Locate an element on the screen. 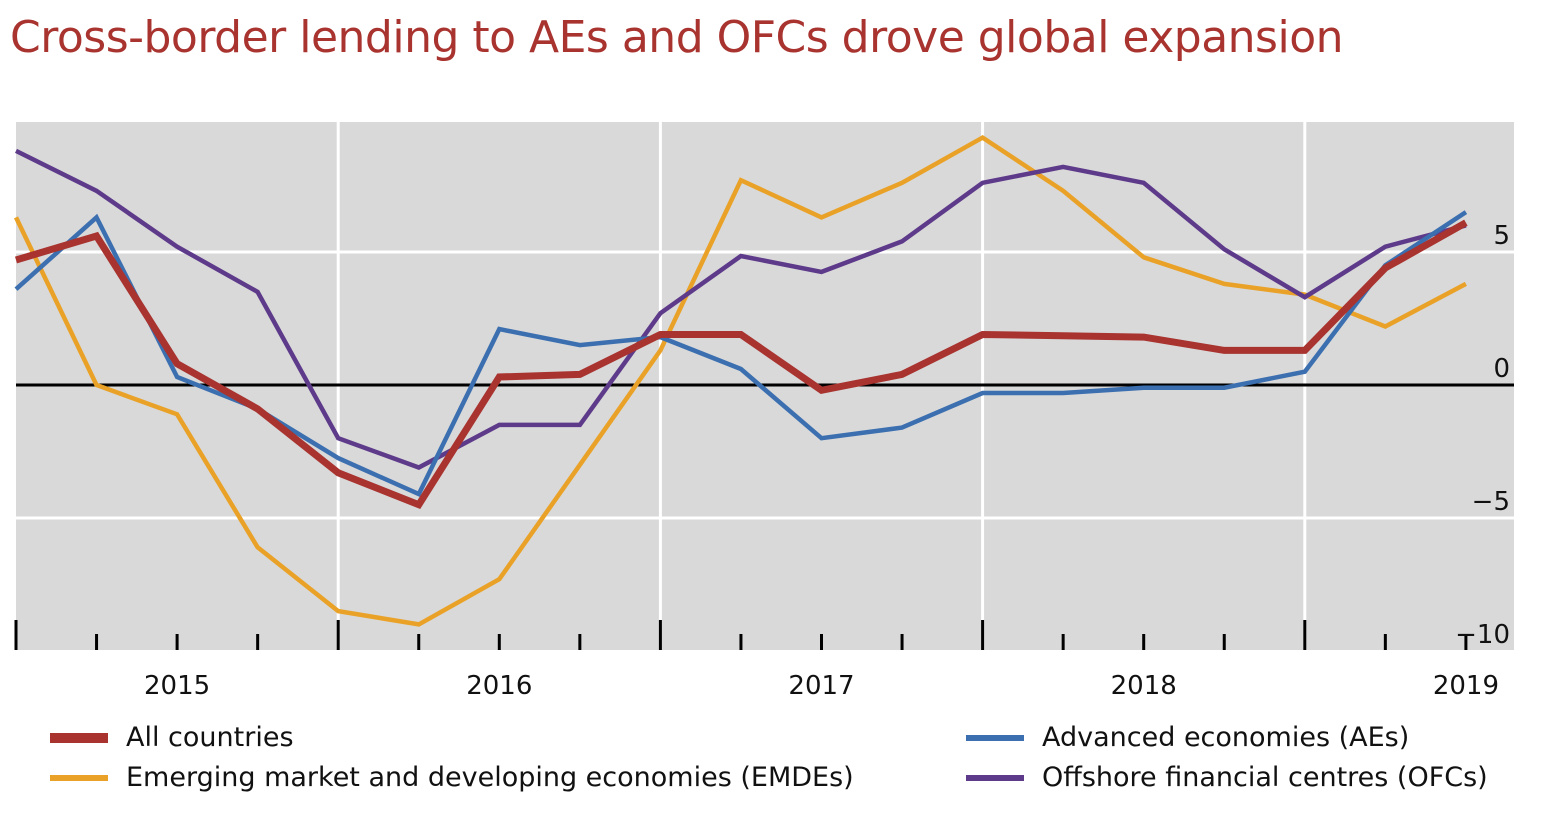 This screenshot has width=1564, height=822. x-tick-label: 2017 is located at coordinates (821, 686).